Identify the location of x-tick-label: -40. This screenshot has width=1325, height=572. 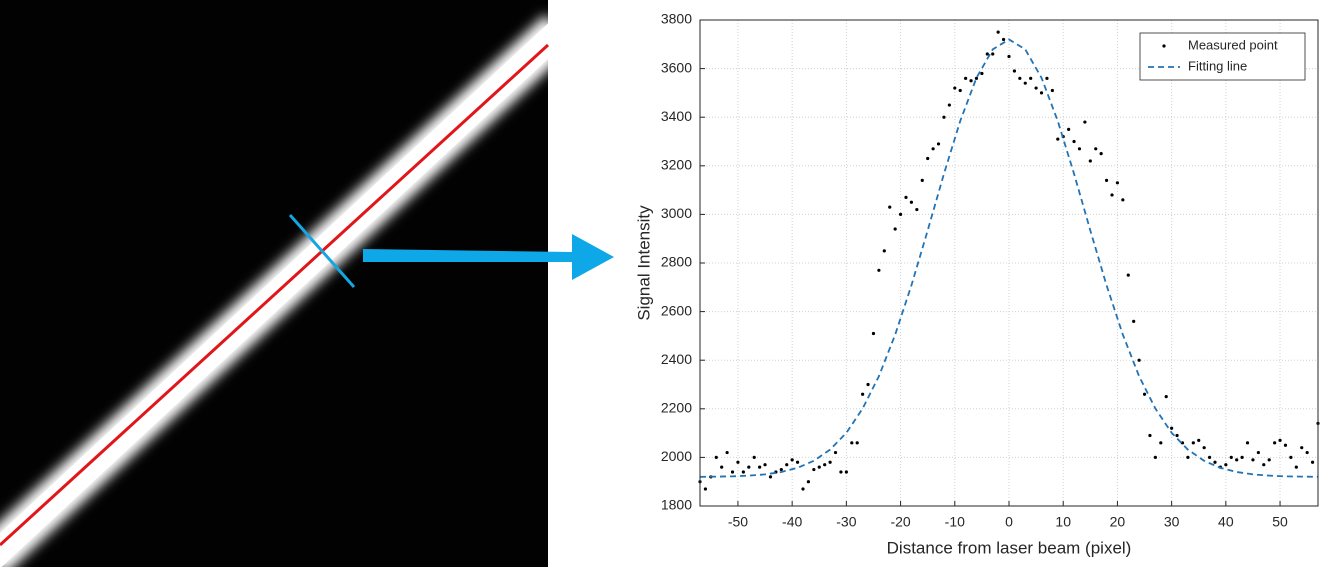
(792, 522).